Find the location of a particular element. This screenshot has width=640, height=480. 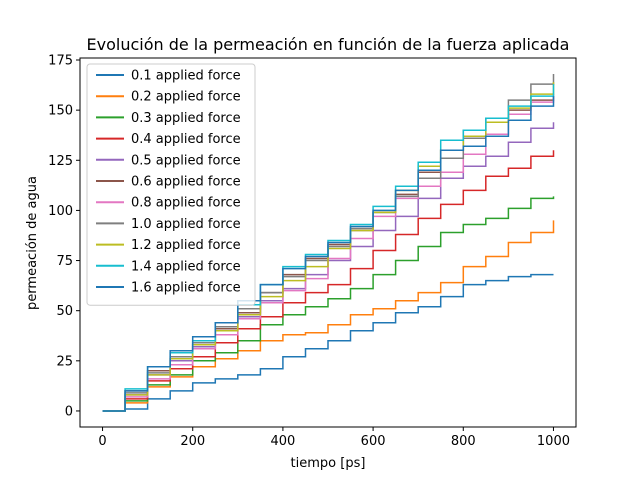

y-tick-label: 175 is located at coordinates (60, 61).